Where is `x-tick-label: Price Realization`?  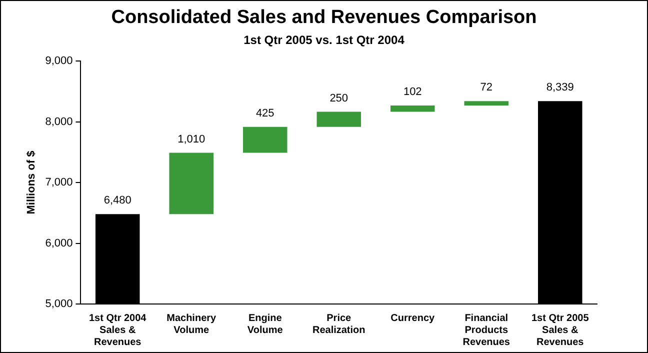 x-tick-label: Price Realization is located at coordinates (339, 324).